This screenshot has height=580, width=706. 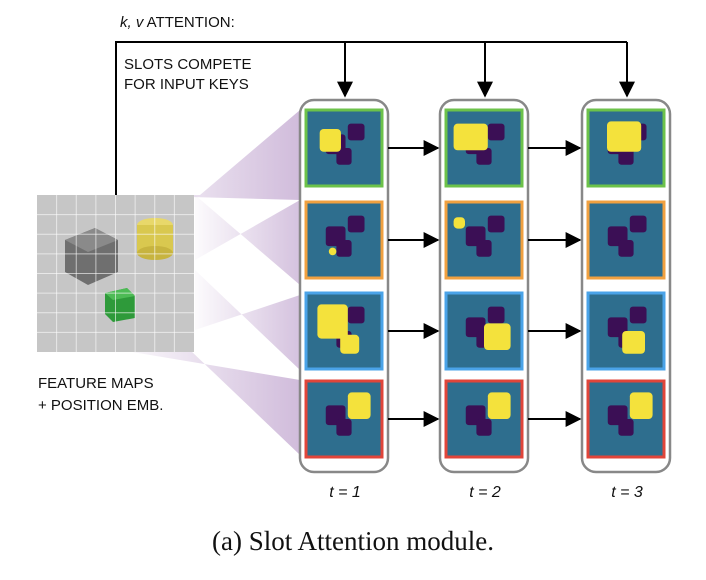 I want to click on slot-mask-t1-s2, so click(x=344, y=240).